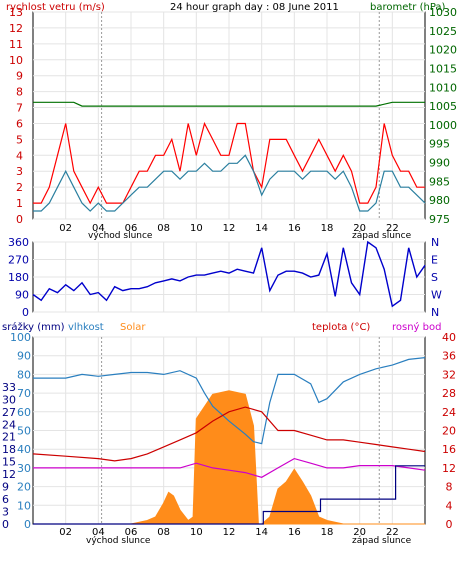 The image size is (464, 570). Describe the element at coordinates (229, 228) in the screenshot. I see `hour-tick-label: 12` at that location.